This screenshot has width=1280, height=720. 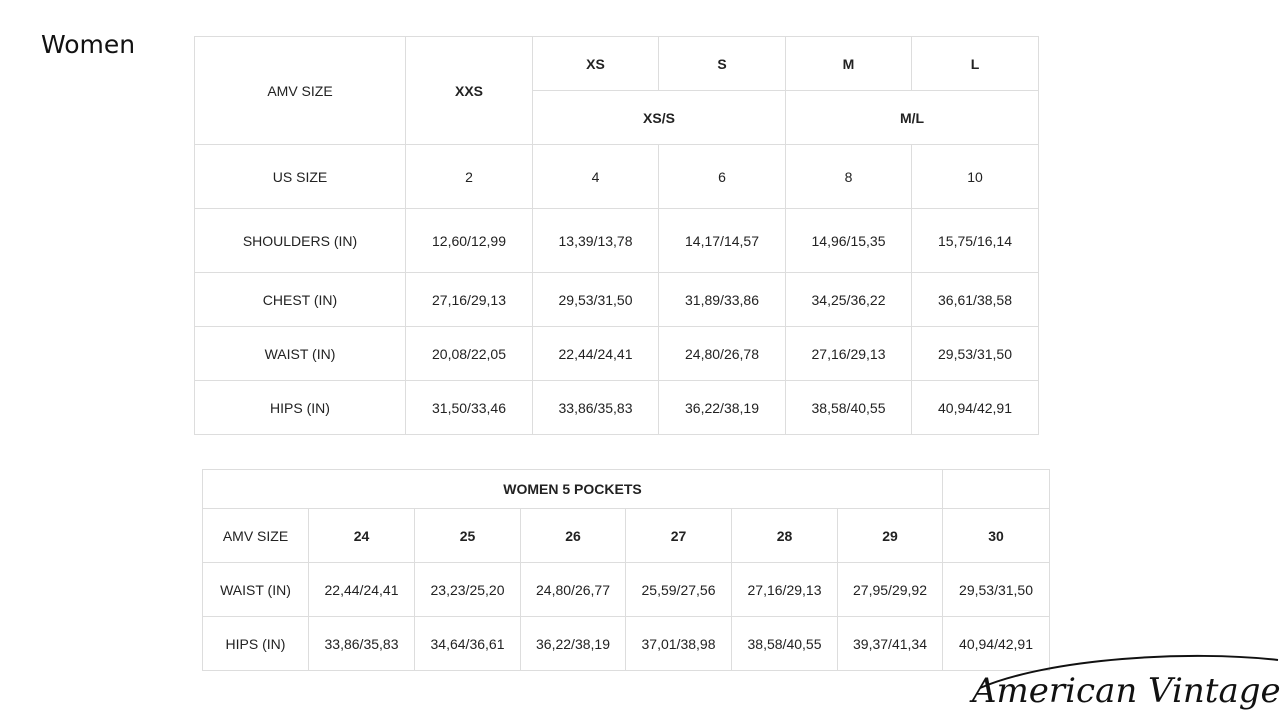 What do you see at coordinates (912, 117) in the screenshot?
I see `grouped-size-m-l: M/L` at bounding box center [912, 117].